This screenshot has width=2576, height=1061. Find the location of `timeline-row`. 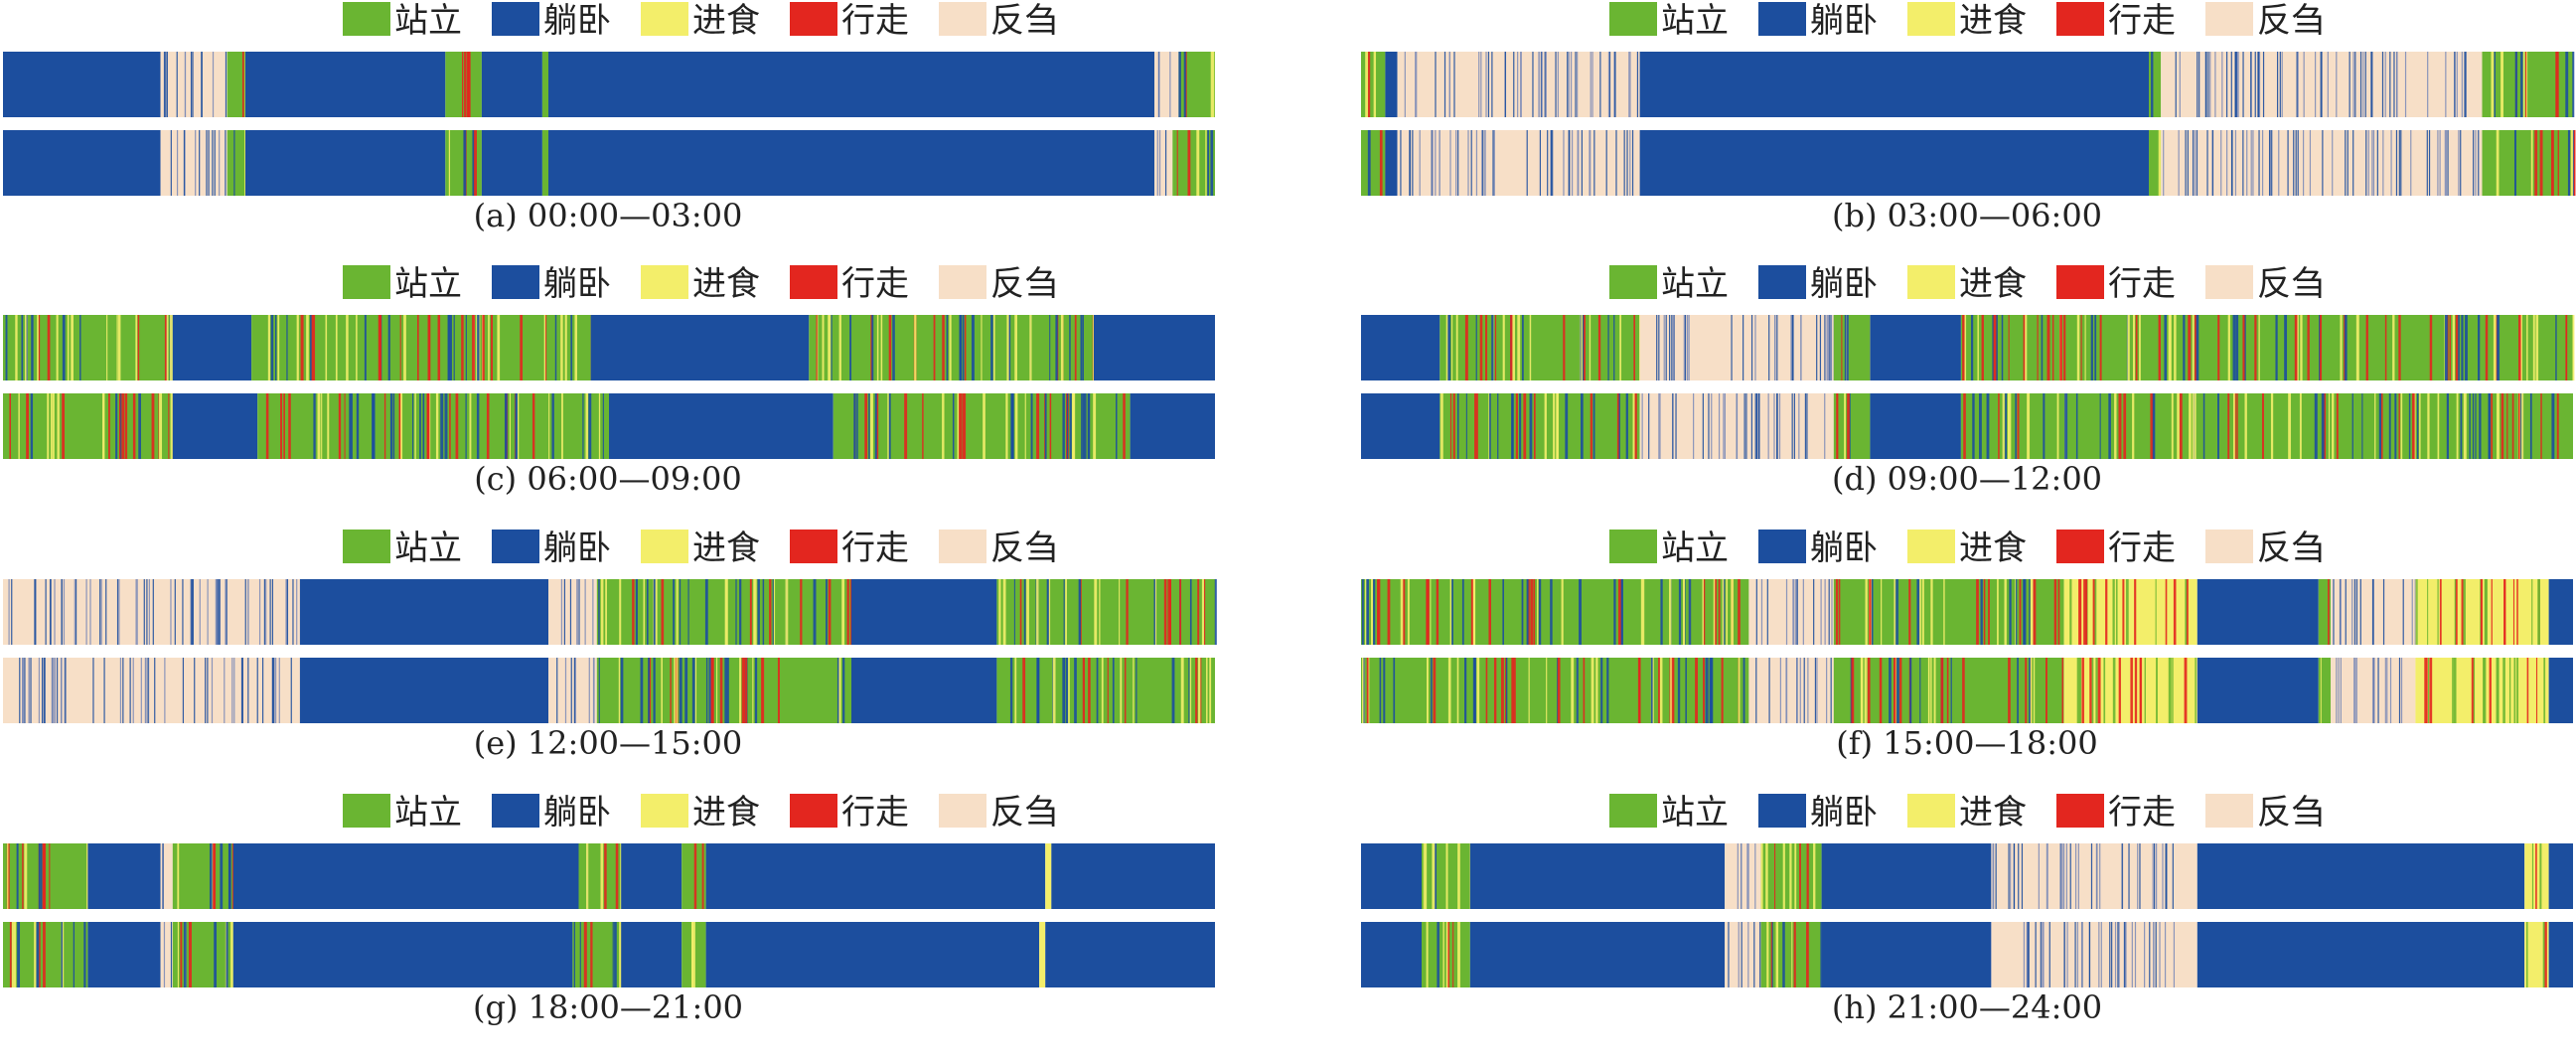

timeline-row is located at coordinates (1968, 84).